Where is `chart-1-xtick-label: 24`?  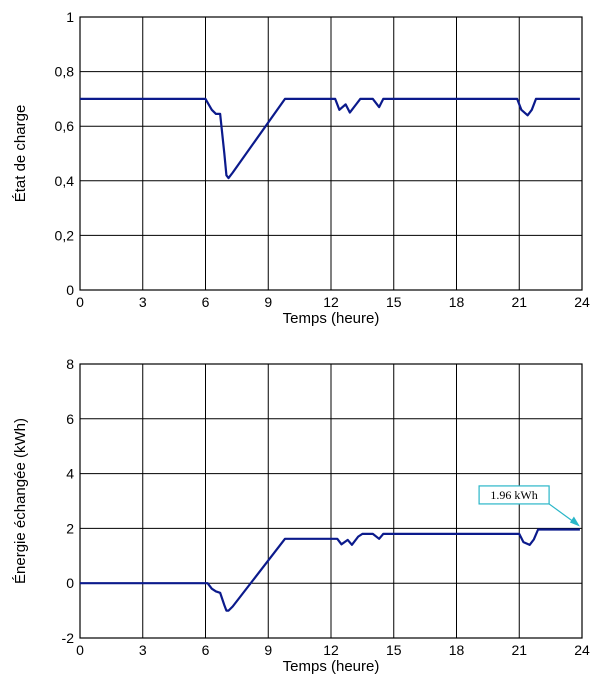 chart-1-xtick-label: 24 is located at coordinates (582, 302).